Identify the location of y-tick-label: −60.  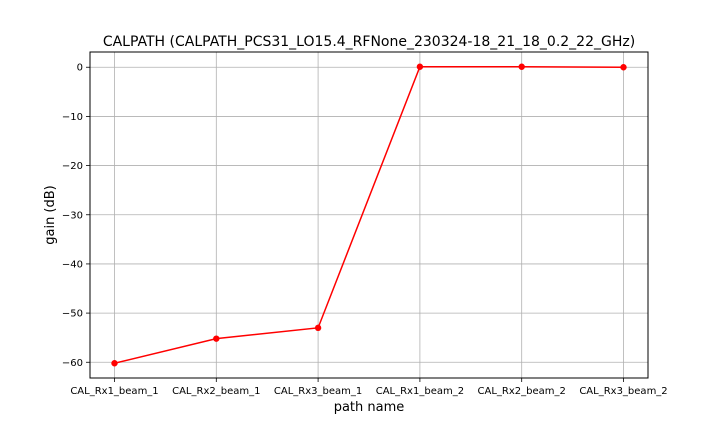
(72, 363).